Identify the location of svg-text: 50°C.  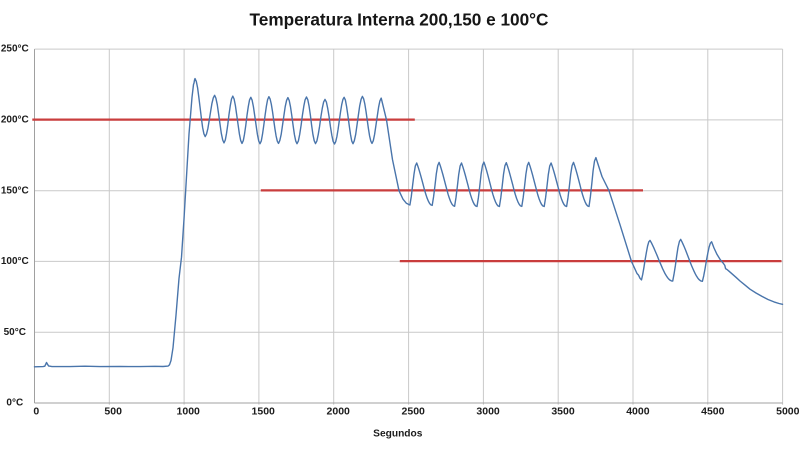
(15, 332).